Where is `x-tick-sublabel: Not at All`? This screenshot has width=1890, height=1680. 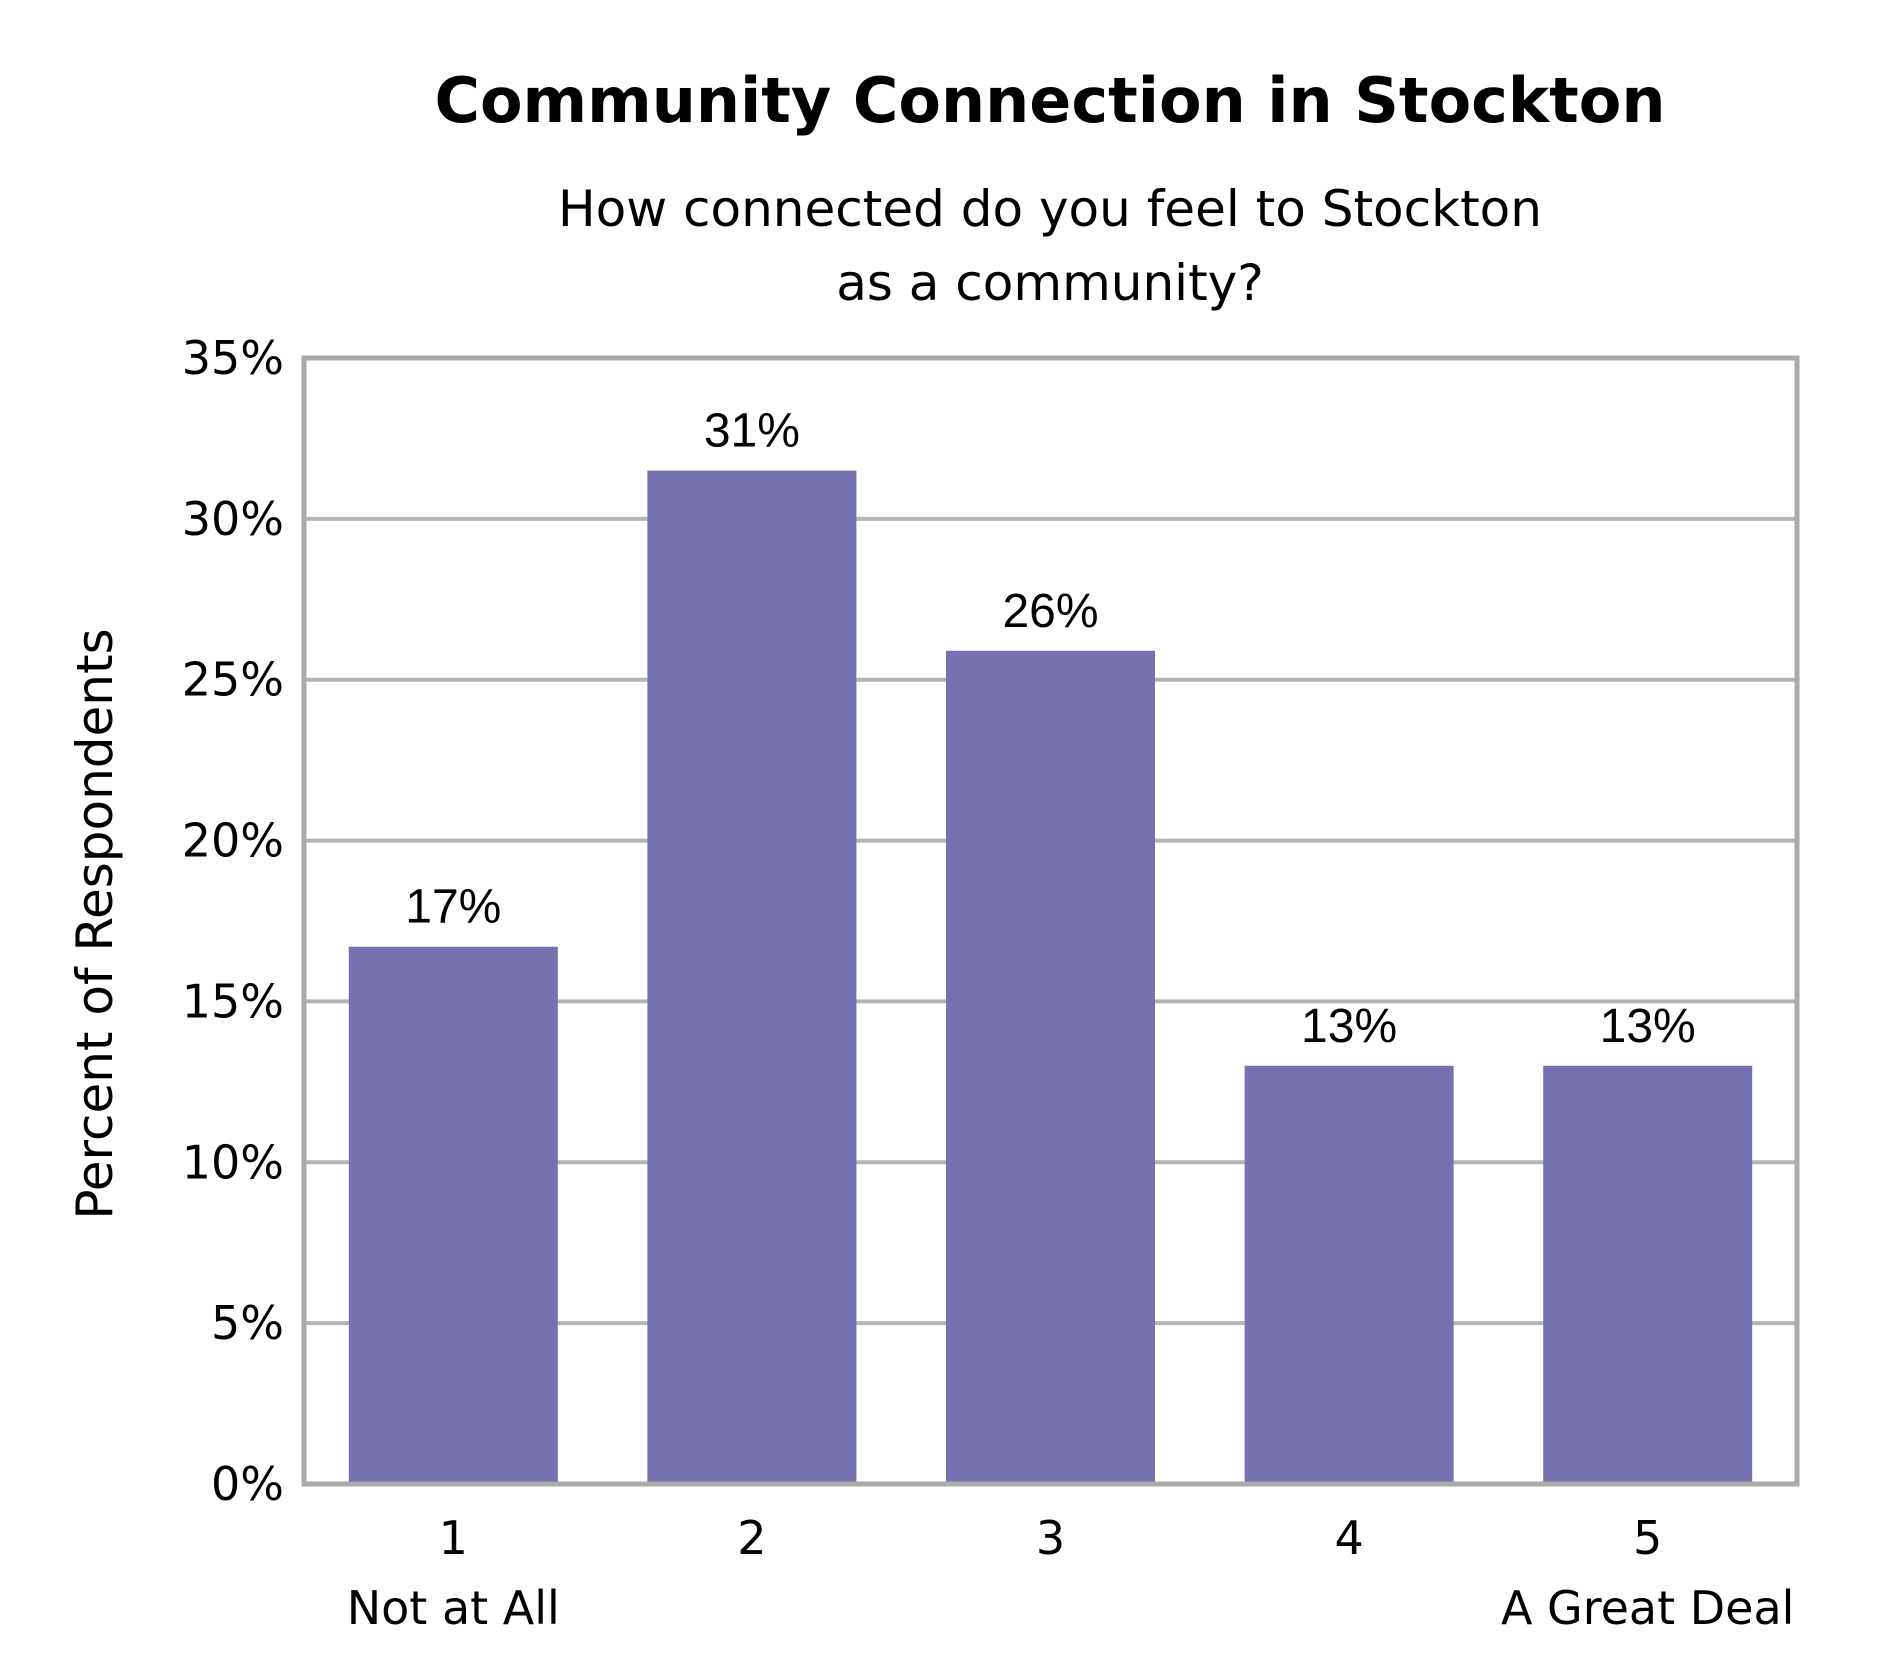 x-tick-sublabel: Not at All is located at coordinates (453, 1608).